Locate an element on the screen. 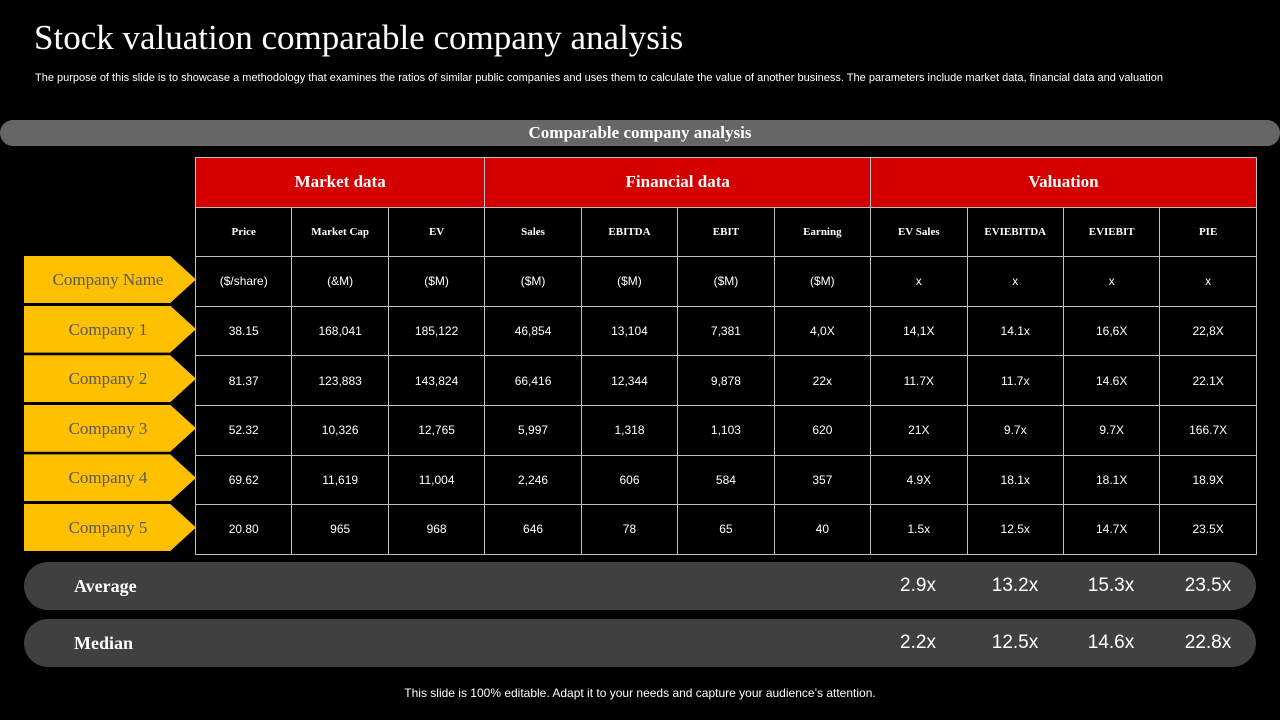 This screenshot has width=1280, height=720. table-cell: 357 is located at coordinates (822, 480).